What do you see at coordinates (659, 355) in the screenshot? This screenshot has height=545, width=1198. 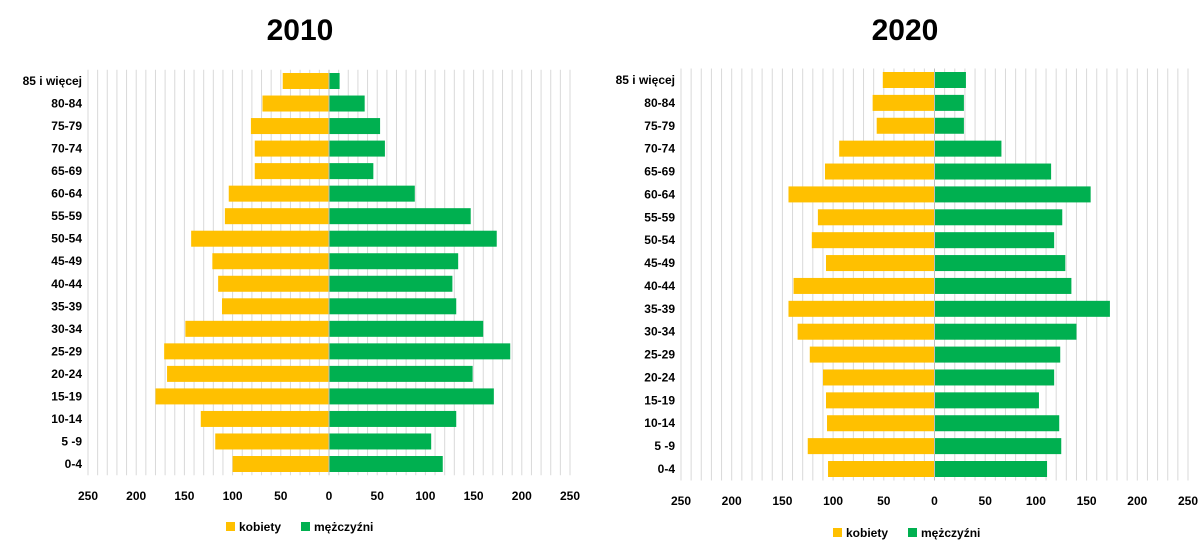 I see `category-label: 25-29` at bounding box center [659, 355].